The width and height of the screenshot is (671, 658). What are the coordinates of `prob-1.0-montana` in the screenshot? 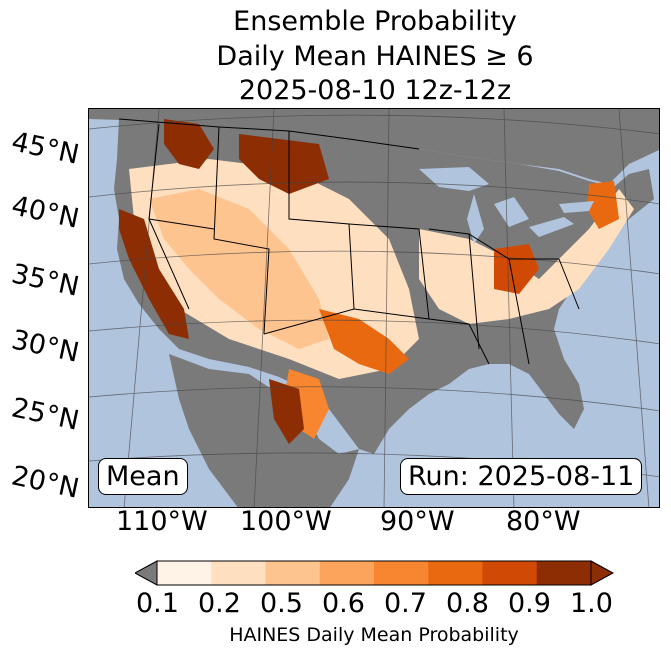 It's located at (284, 164).